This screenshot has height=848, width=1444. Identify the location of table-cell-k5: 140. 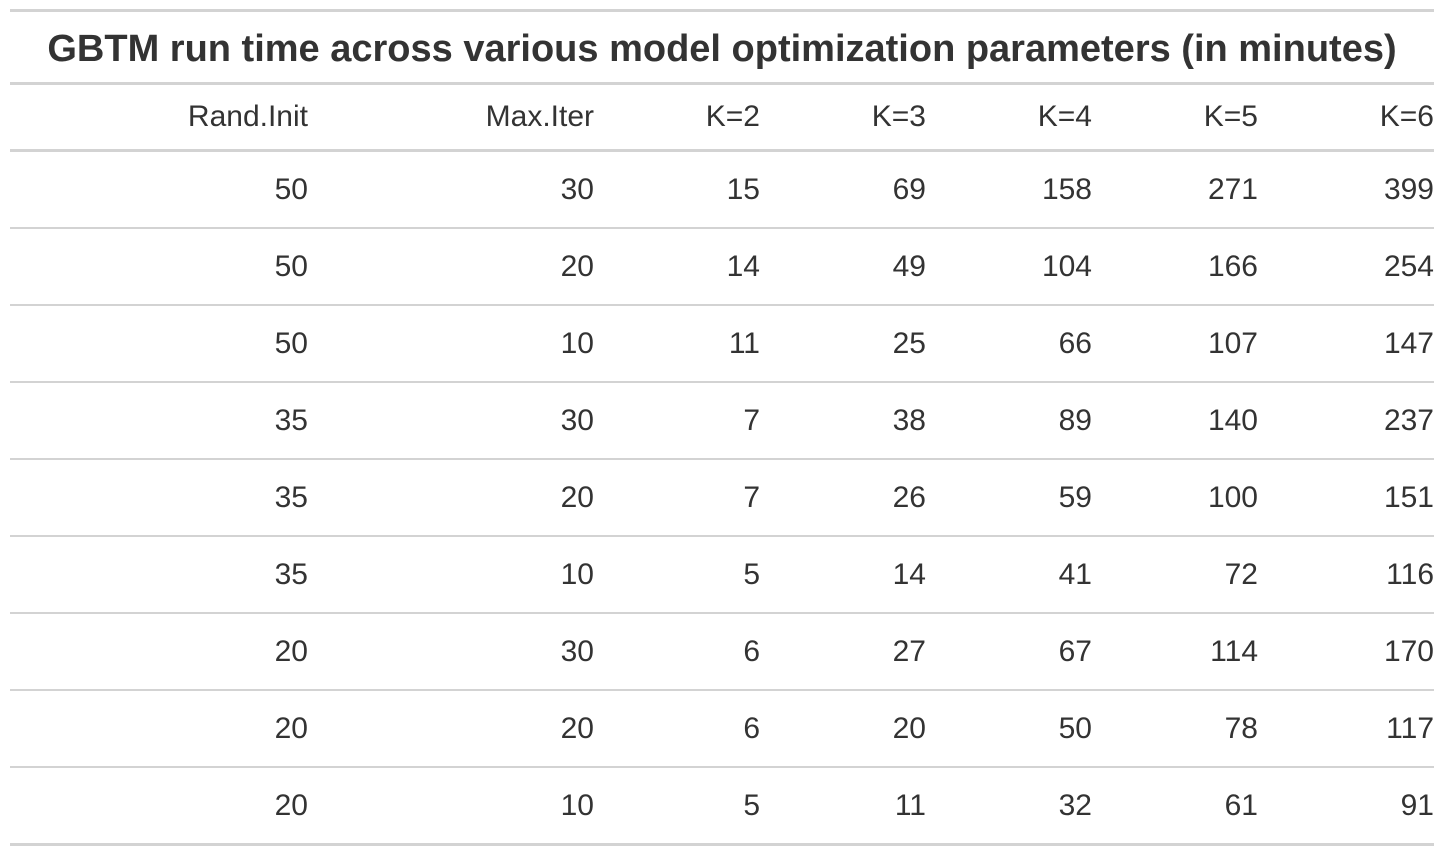
(1175, 421).